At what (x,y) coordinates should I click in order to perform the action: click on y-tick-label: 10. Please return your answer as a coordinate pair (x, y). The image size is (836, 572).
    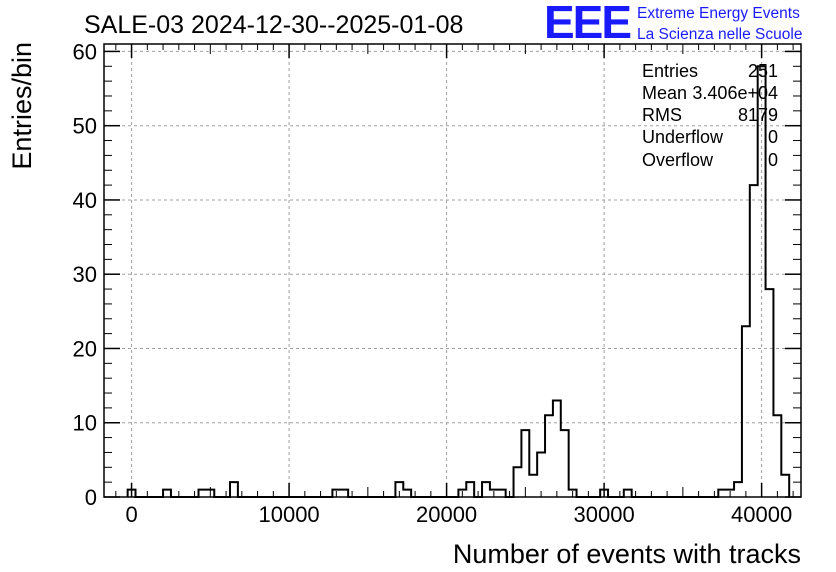
    Looking at the image, I should click on (85, 423).